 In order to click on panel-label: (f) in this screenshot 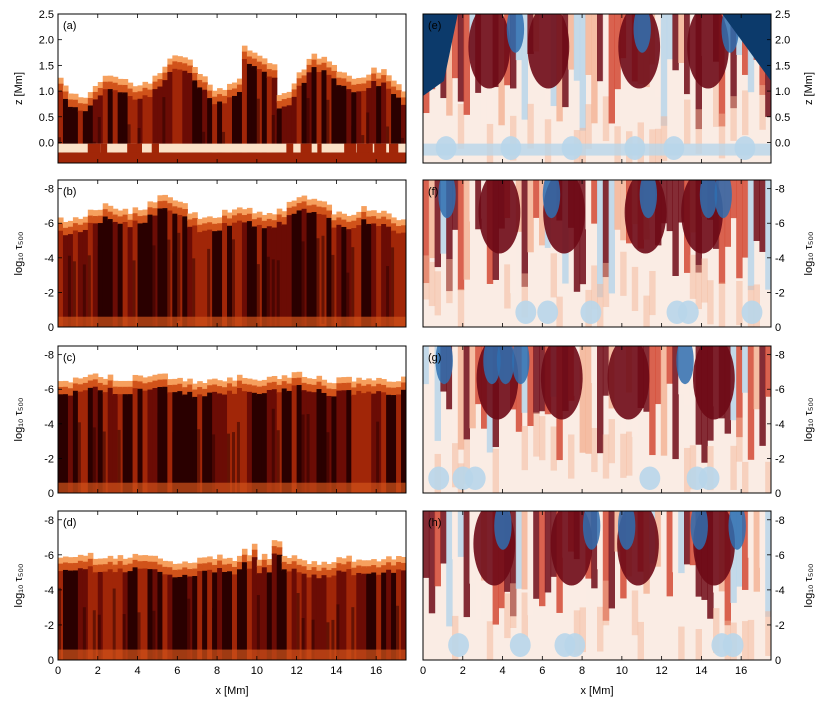, I will do `click(433, 192)`.